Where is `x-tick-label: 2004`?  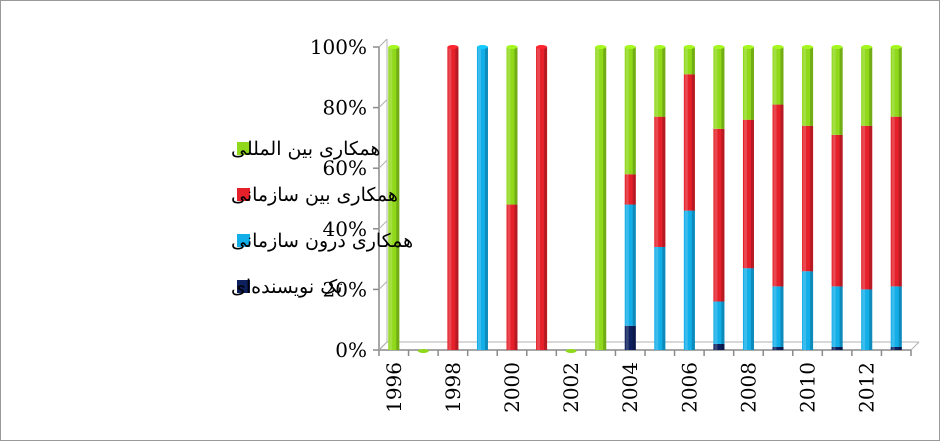
x-tick-label: 2004 is located at coordinates (630, 387).